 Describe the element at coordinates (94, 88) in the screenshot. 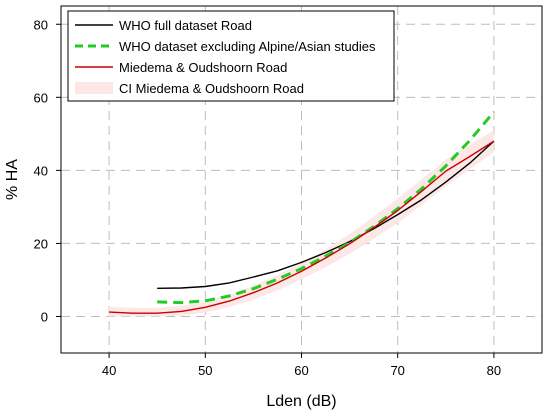

I see `legend-swatch` at that location.